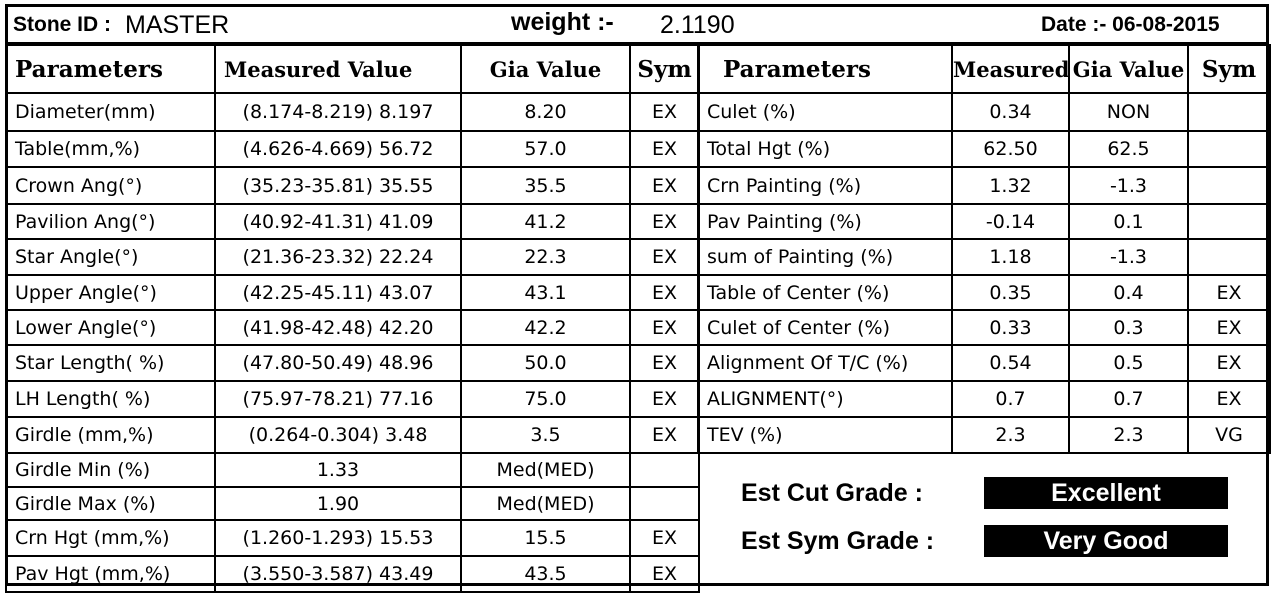 This screenshot has height=593, width=1277. What do you see at coordinates (110, 327) in the screenshot?
I see `param-name: Lower Angle(°)` at bounding box center [110, 327].